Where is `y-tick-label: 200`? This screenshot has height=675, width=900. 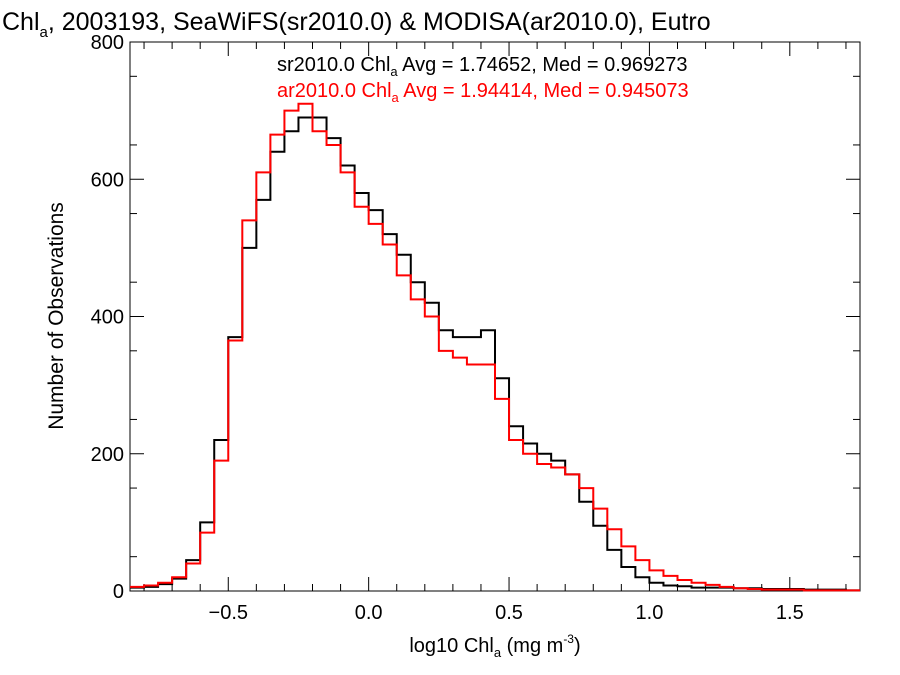
y-tick-label: 200 is located at coordinates (107, 455).